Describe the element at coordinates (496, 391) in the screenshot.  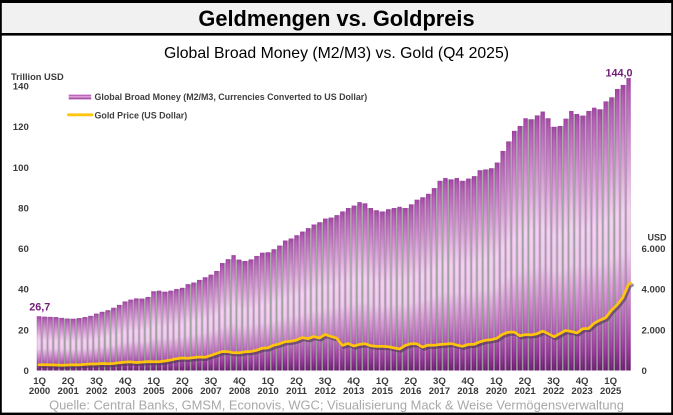
I see `svg-text: 2020` at that location.